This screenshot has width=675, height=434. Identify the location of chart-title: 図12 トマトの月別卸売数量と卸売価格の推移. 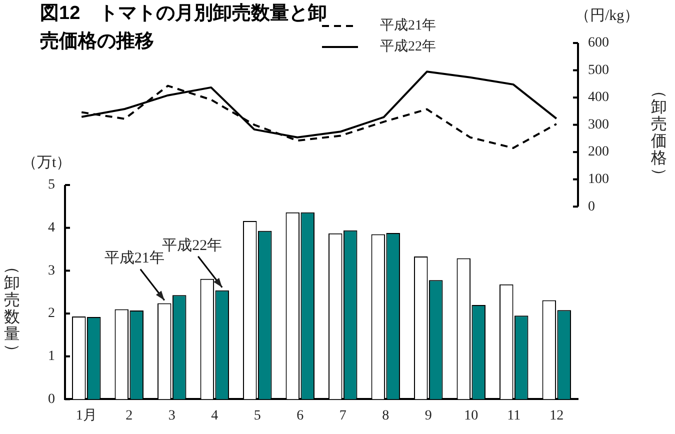
(184, 28).